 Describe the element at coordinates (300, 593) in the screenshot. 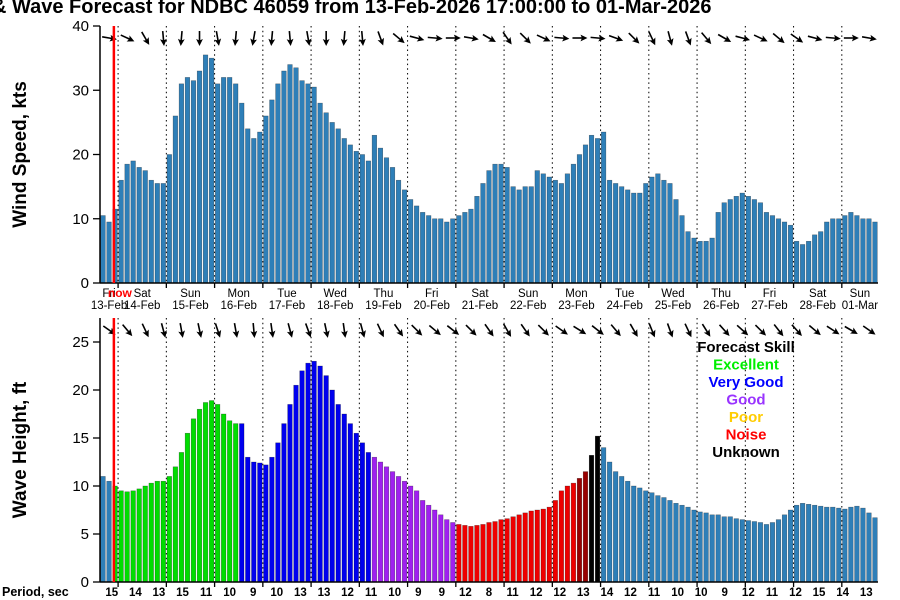

I see `period-value: 13` at that location.